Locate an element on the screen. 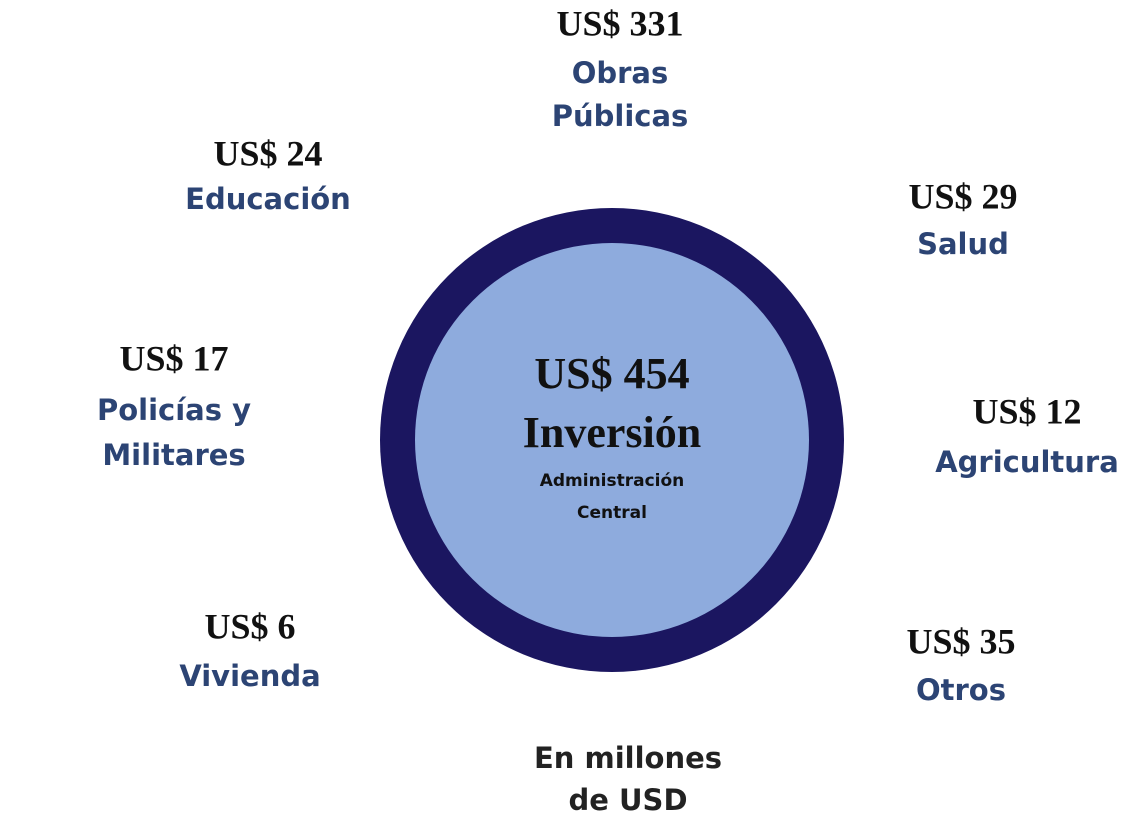 The height and width of the screenshot is (816, 1144). item-name: Salud is located at coordinates (963, 244).